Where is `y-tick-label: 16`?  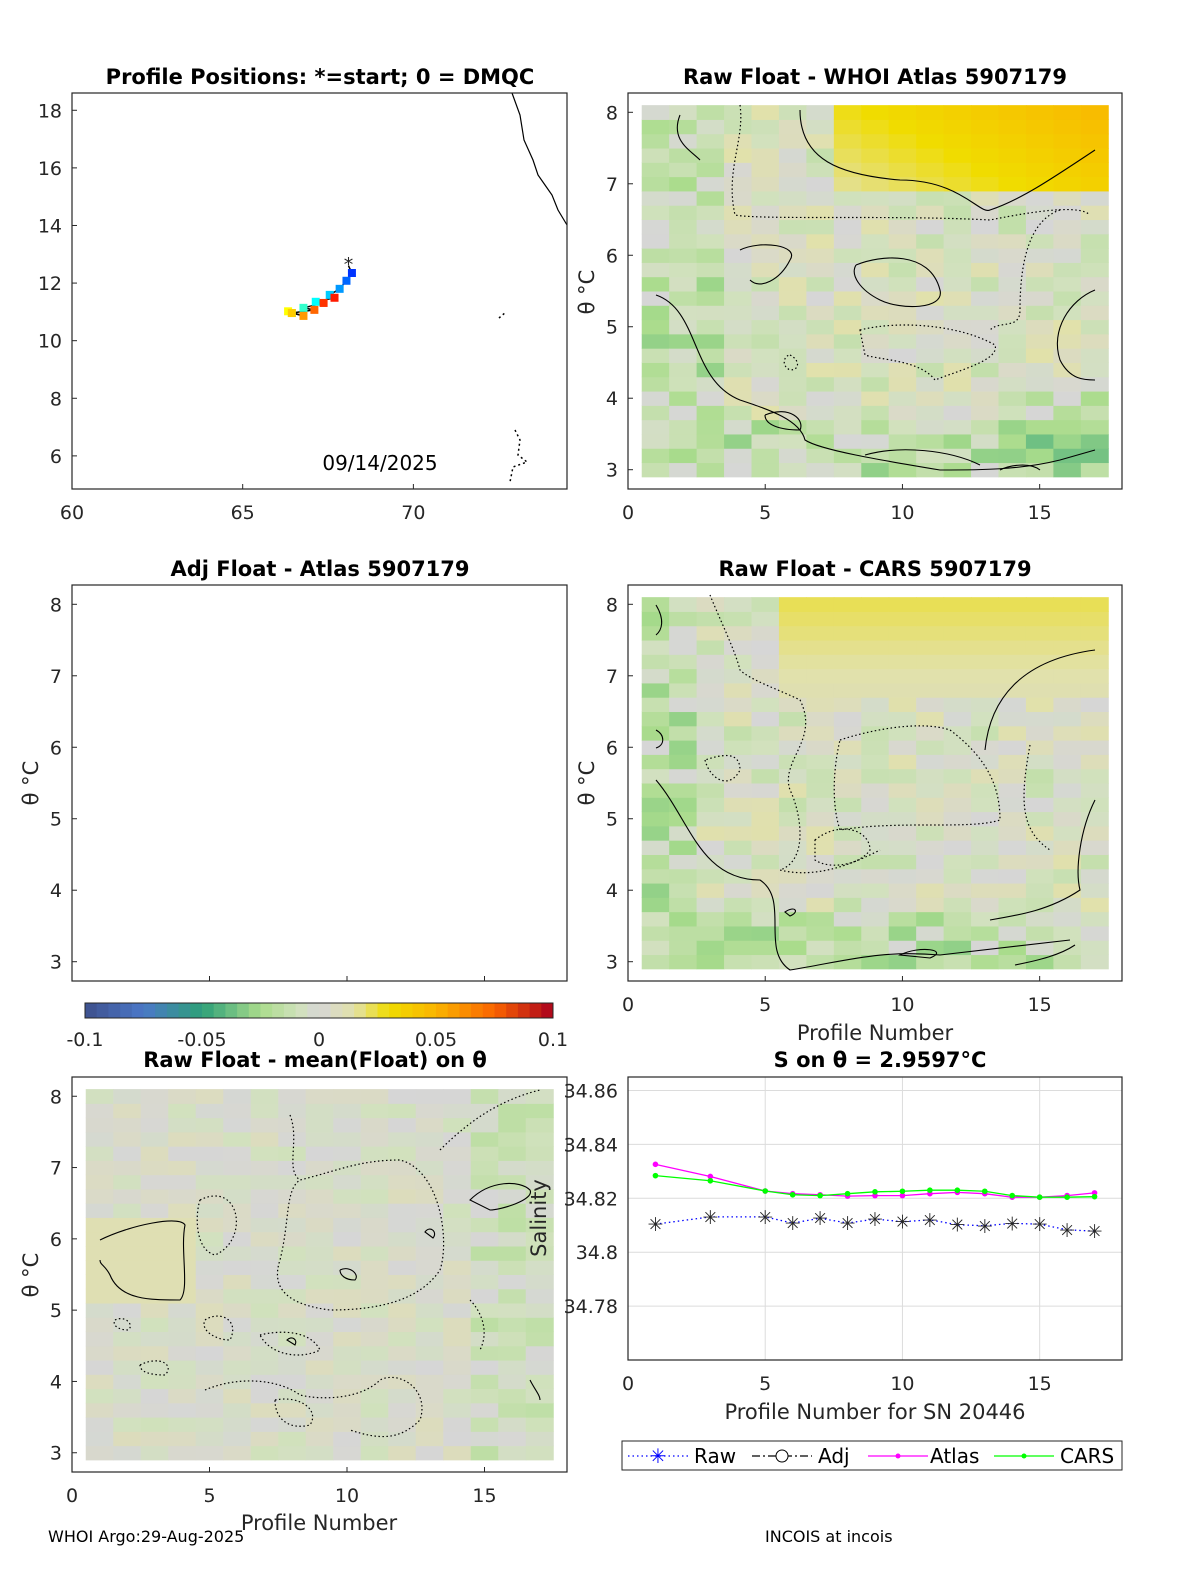 y-tick-label: 16 is located at coordinates (50, 169).